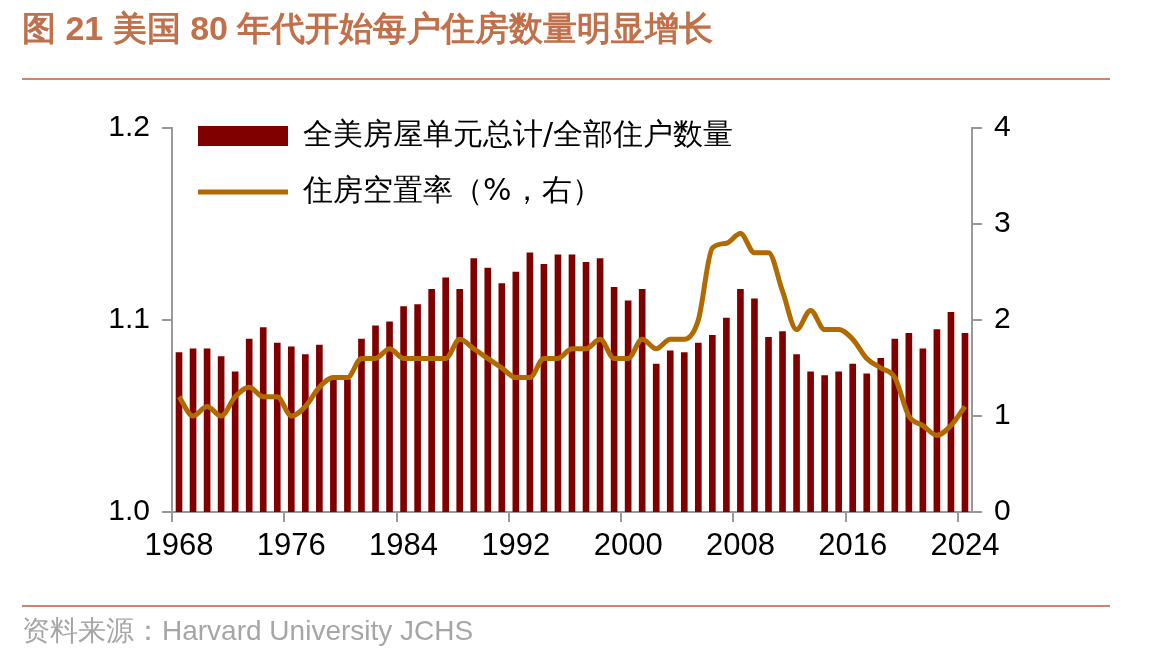 The height and width of the screenshot is (667, 1154). What do you see at coordinates (1002, 126) in the screenshot?
I see `y2-tick-label: 4` at bounding box center [1002, 126].